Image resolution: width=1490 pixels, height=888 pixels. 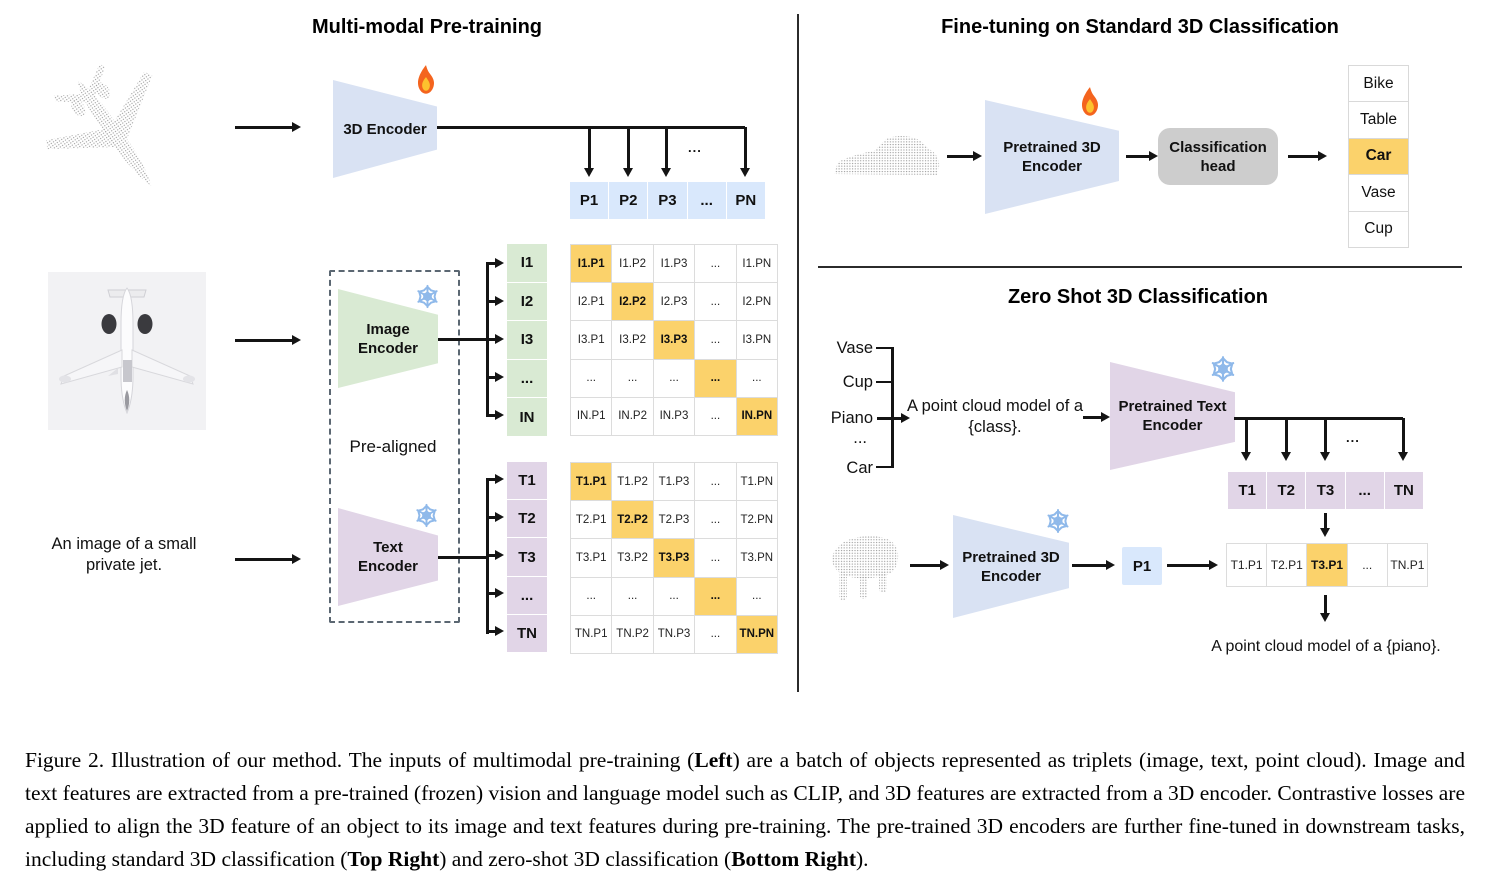 What do you see at coordinates (794, 858) in the screenshot?
I see `caption-bold-bottom-right: Bottom Right` at bounding box center [794, 858].